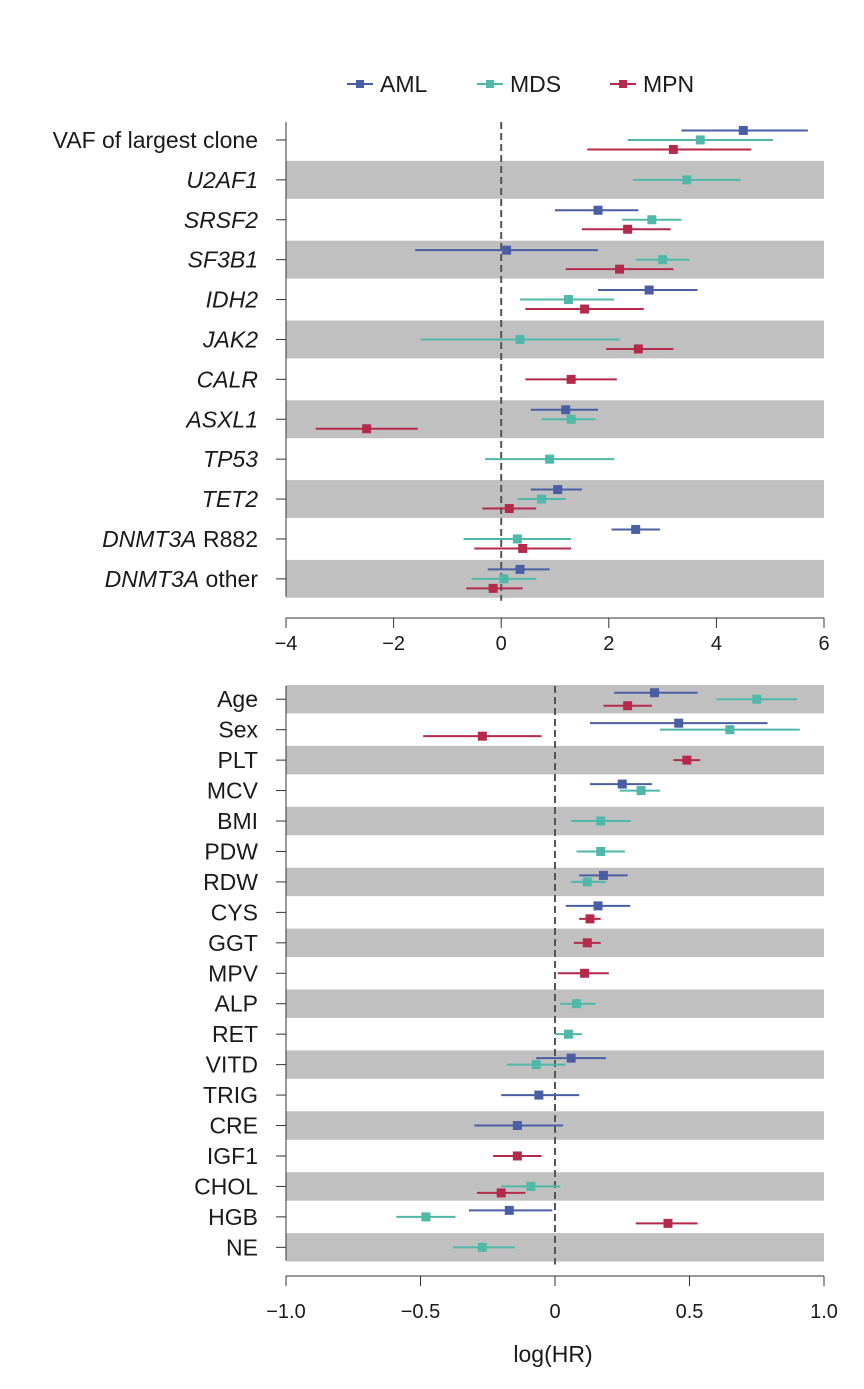 The width and height of the screenshot is (864, 1389). I want to click on row-label-jak2: JAK2, so click(230, 339).